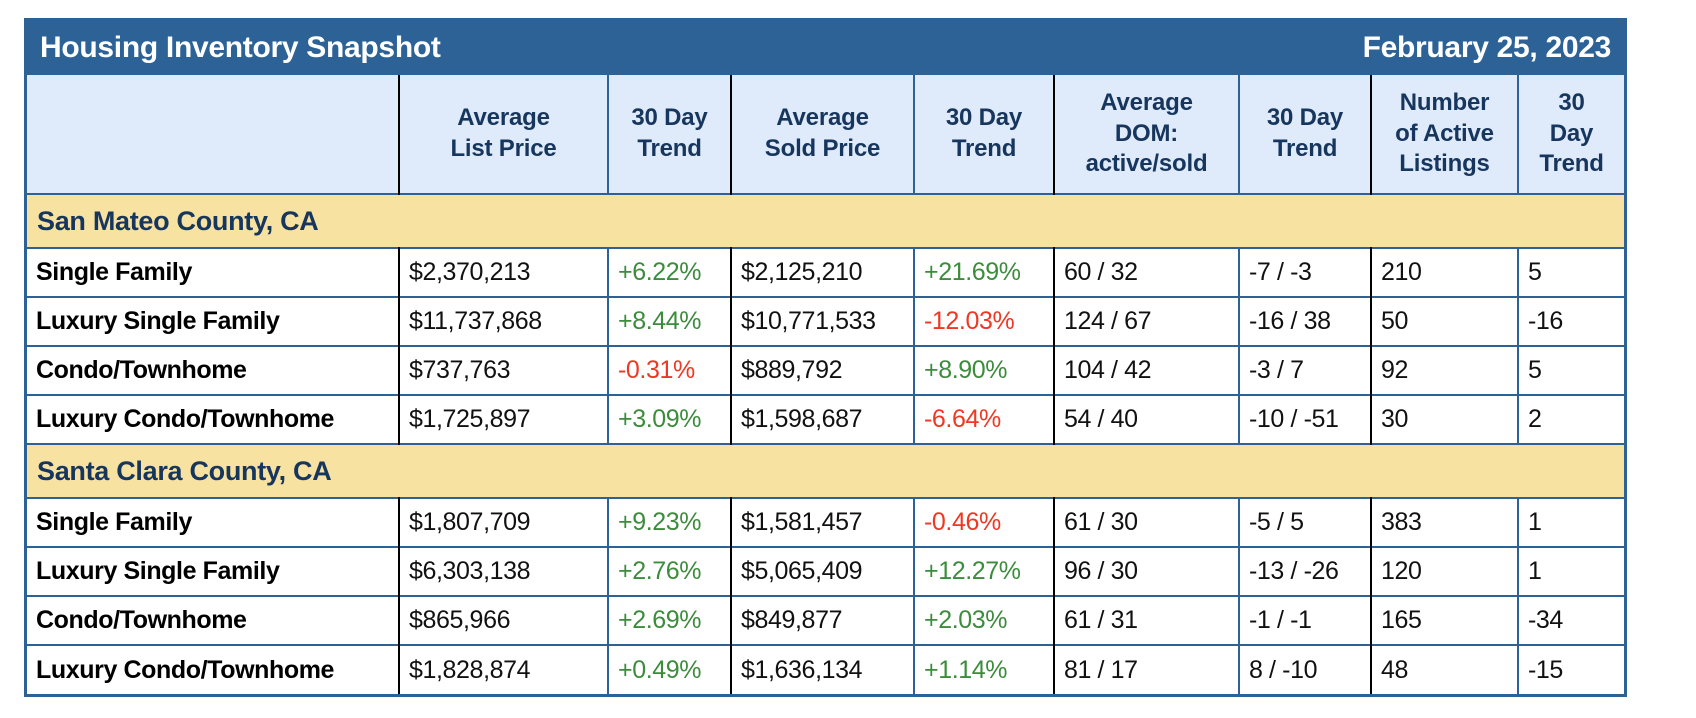  What do you see at coordinates (503, 571) in the screenshot?
I see `cell-list-price: $6,303,138` at bounding box center [503, 571].